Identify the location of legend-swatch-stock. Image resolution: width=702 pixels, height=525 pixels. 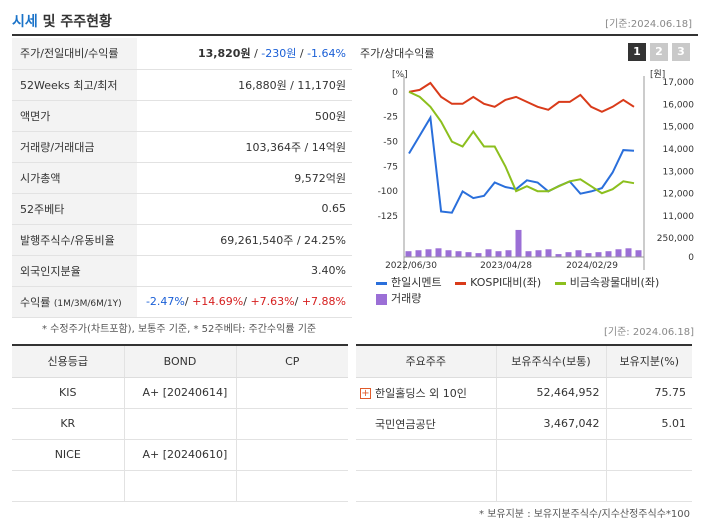
(381, 283).